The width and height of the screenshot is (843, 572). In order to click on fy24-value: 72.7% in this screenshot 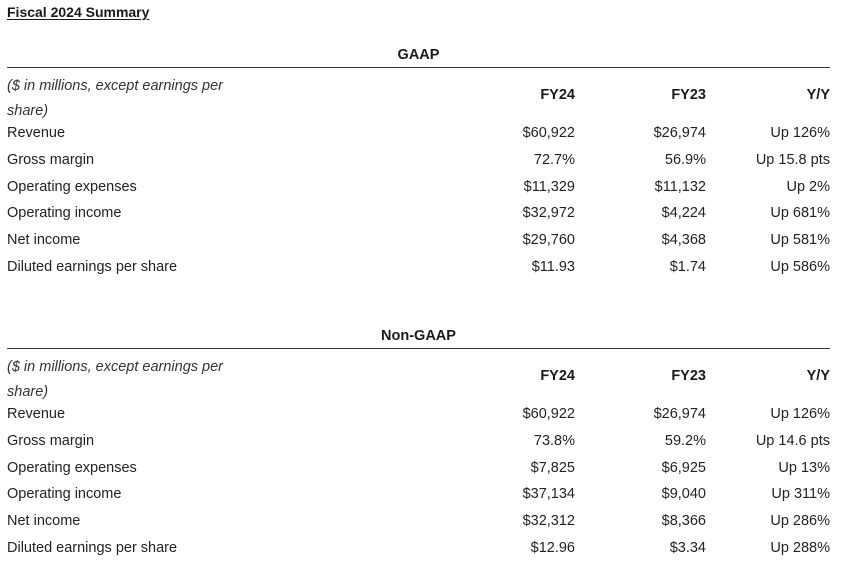, I will do `click(554, 159)`.